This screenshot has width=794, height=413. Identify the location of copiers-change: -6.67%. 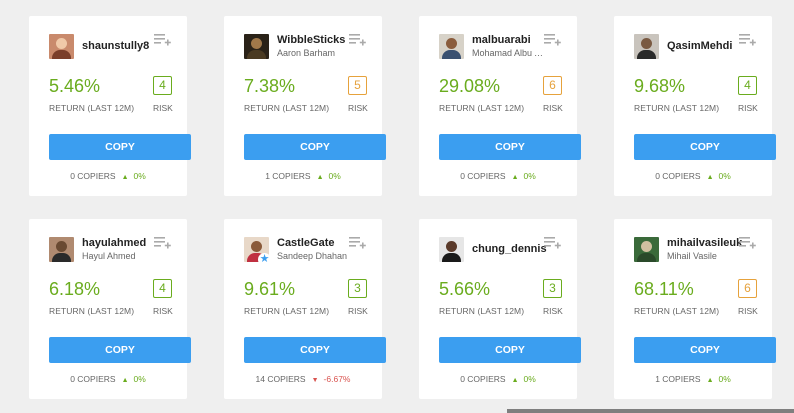
(337, 379).